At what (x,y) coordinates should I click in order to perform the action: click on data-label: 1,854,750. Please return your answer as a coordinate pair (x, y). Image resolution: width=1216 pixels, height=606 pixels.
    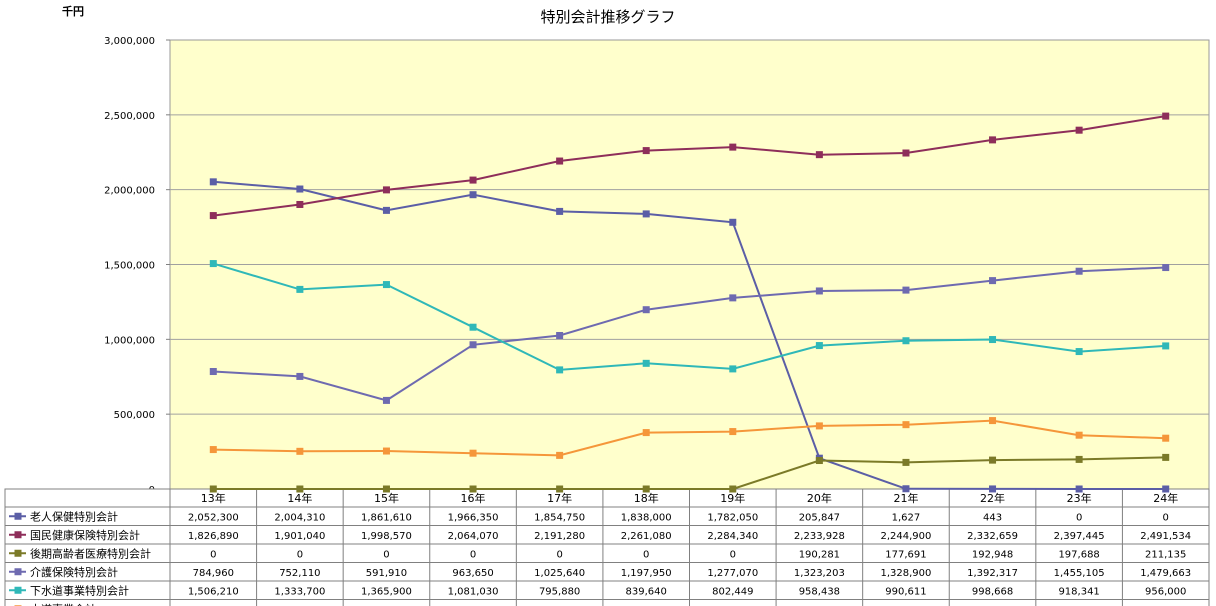
    Looking at the image, I should click on (559, 517).